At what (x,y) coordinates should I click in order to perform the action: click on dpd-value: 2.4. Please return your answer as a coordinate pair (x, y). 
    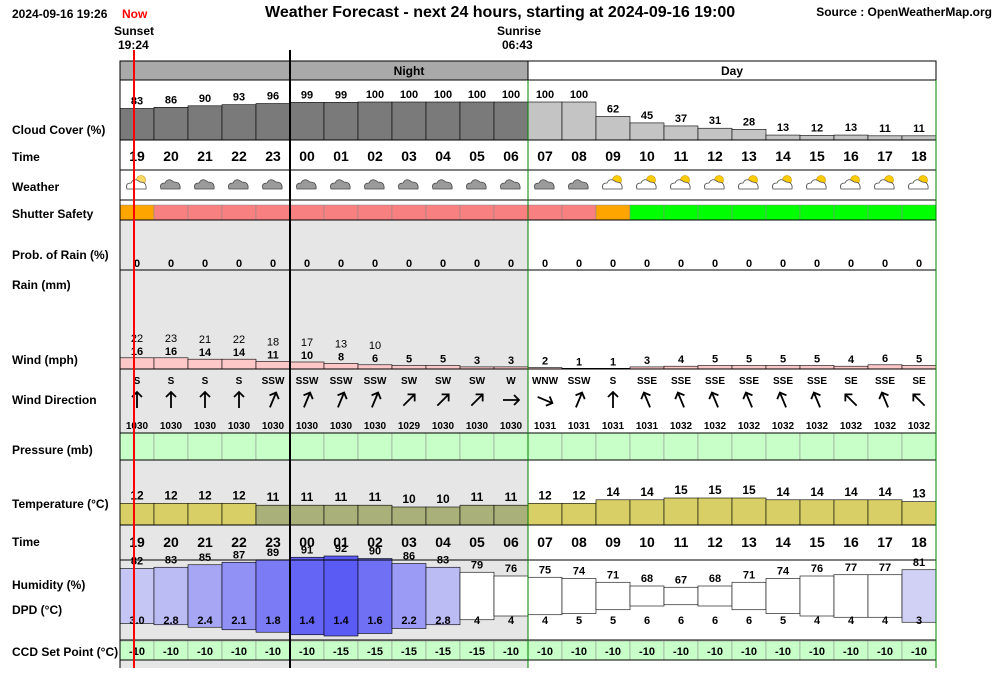
    Looking at the image, I should click on (205, 621).